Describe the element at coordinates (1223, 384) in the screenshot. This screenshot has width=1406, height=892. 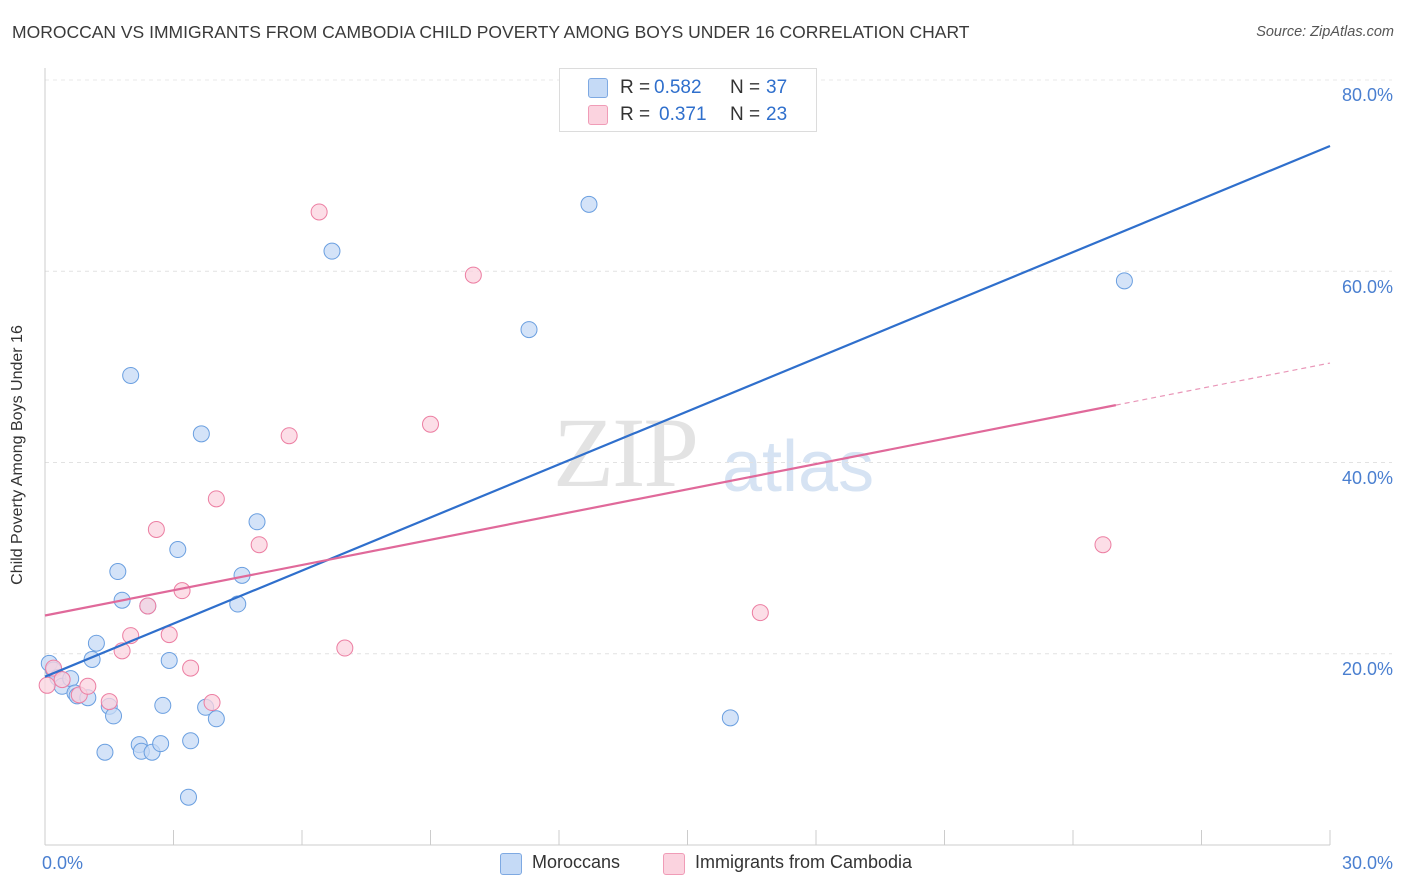
I see `trend-line-cambodia-extension` at that location.